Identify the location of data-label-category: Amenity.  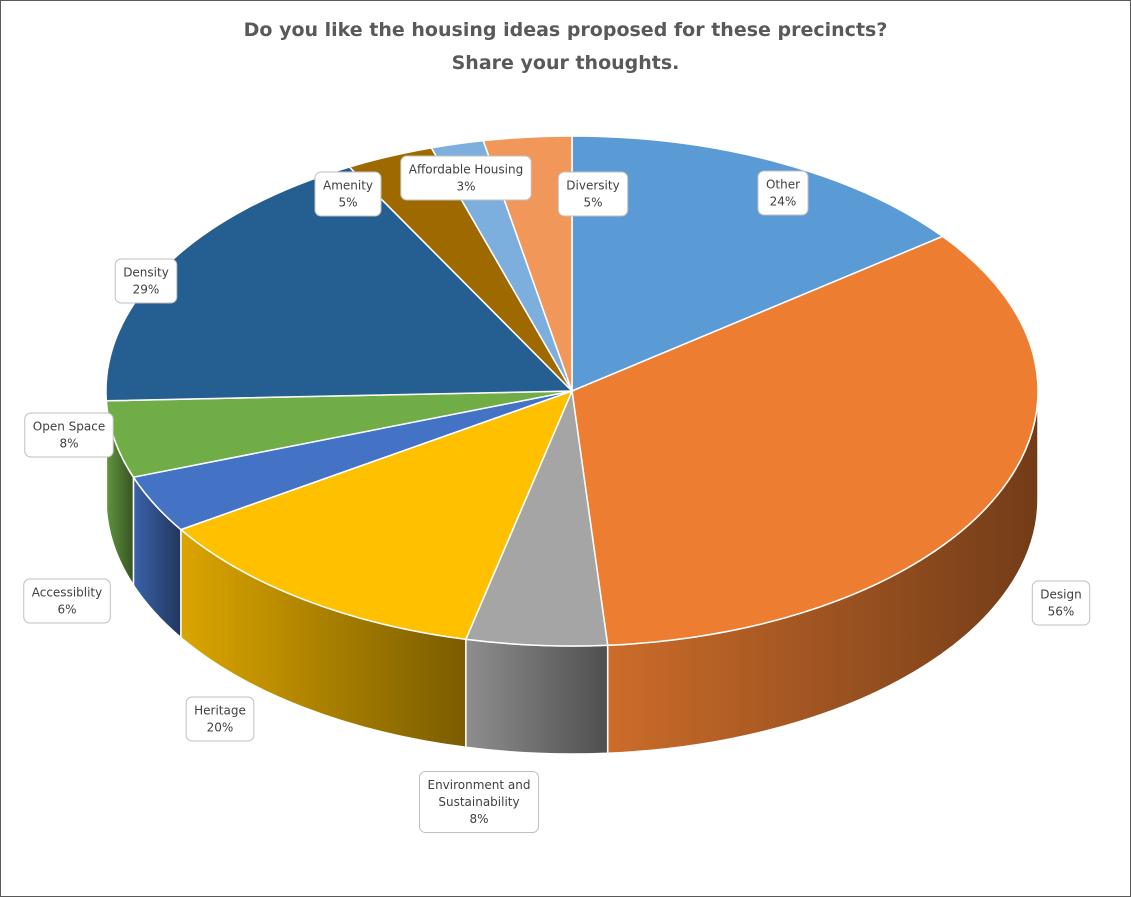
(348, 186).